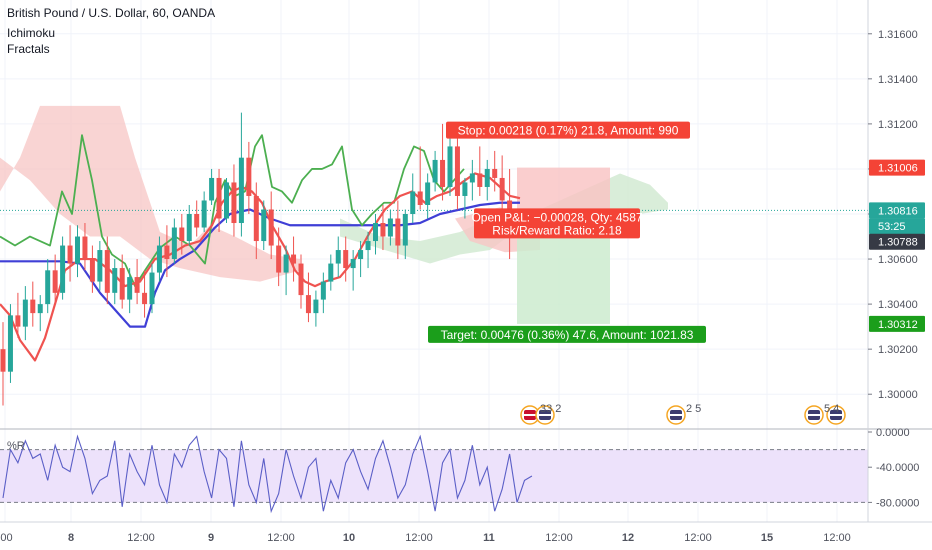 The height and width of the screenshot is (550, 932). Describe the element at coordinates (267, 474) in the screenshot. I see `wr-line` at that location.